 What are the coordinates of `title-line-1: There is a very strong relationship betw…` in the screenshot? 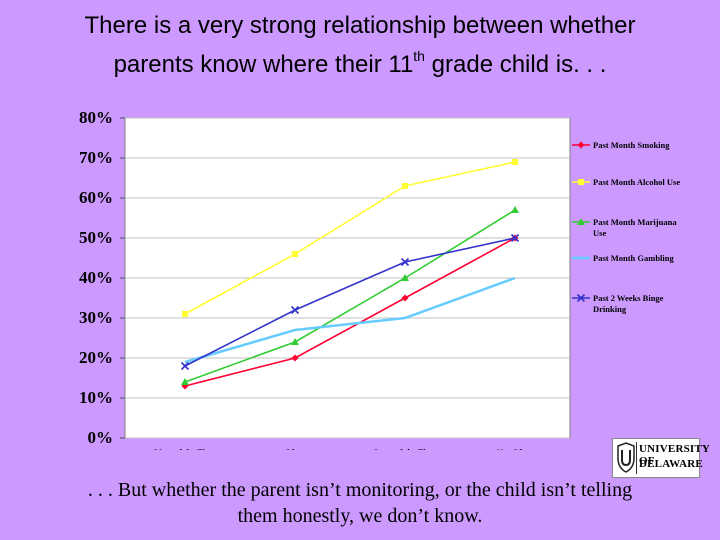 It's located at (360, 25).